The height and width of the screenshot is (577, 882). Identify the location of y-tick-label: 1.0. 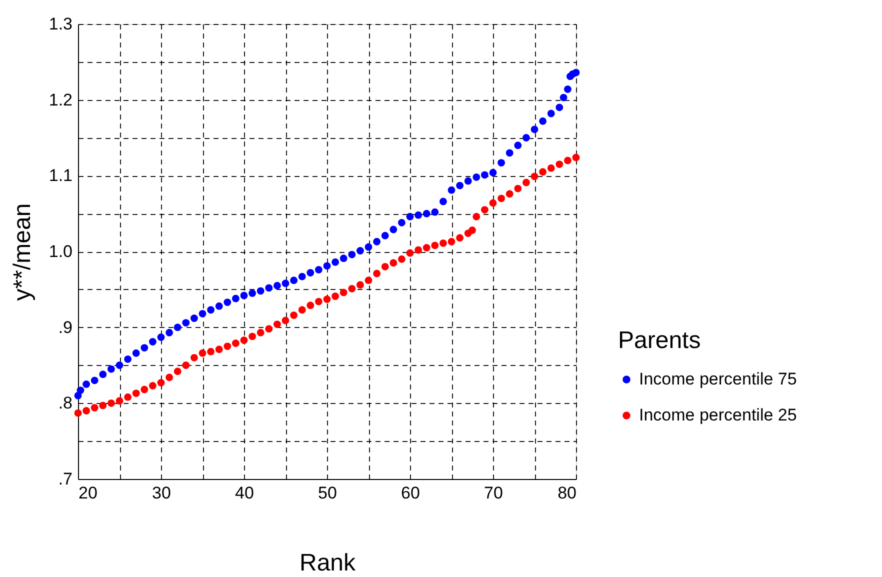
(60, 251).